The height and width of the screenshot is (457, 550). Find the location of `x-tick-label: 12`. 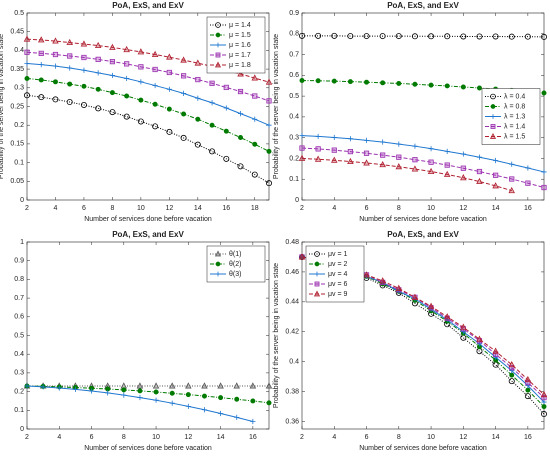

x-tick-label: 12 is located at coordinates (463, 437).